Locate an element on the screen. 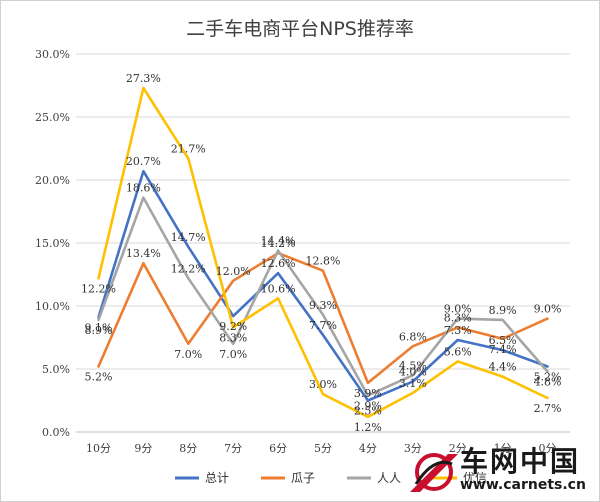  x-tick-label: 5分 is located at coordinates (323, 448).